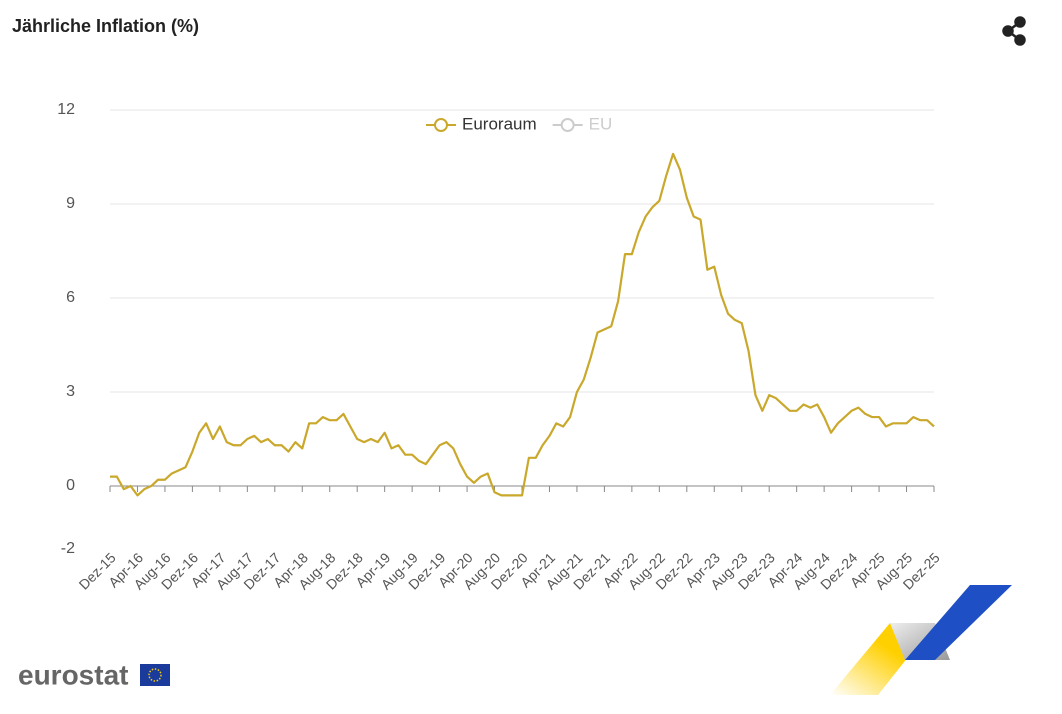  What do you see at coordinates (70, 485) in the screenshot?
I see `y-tick-label: 0` at bounding box center [70, 485].